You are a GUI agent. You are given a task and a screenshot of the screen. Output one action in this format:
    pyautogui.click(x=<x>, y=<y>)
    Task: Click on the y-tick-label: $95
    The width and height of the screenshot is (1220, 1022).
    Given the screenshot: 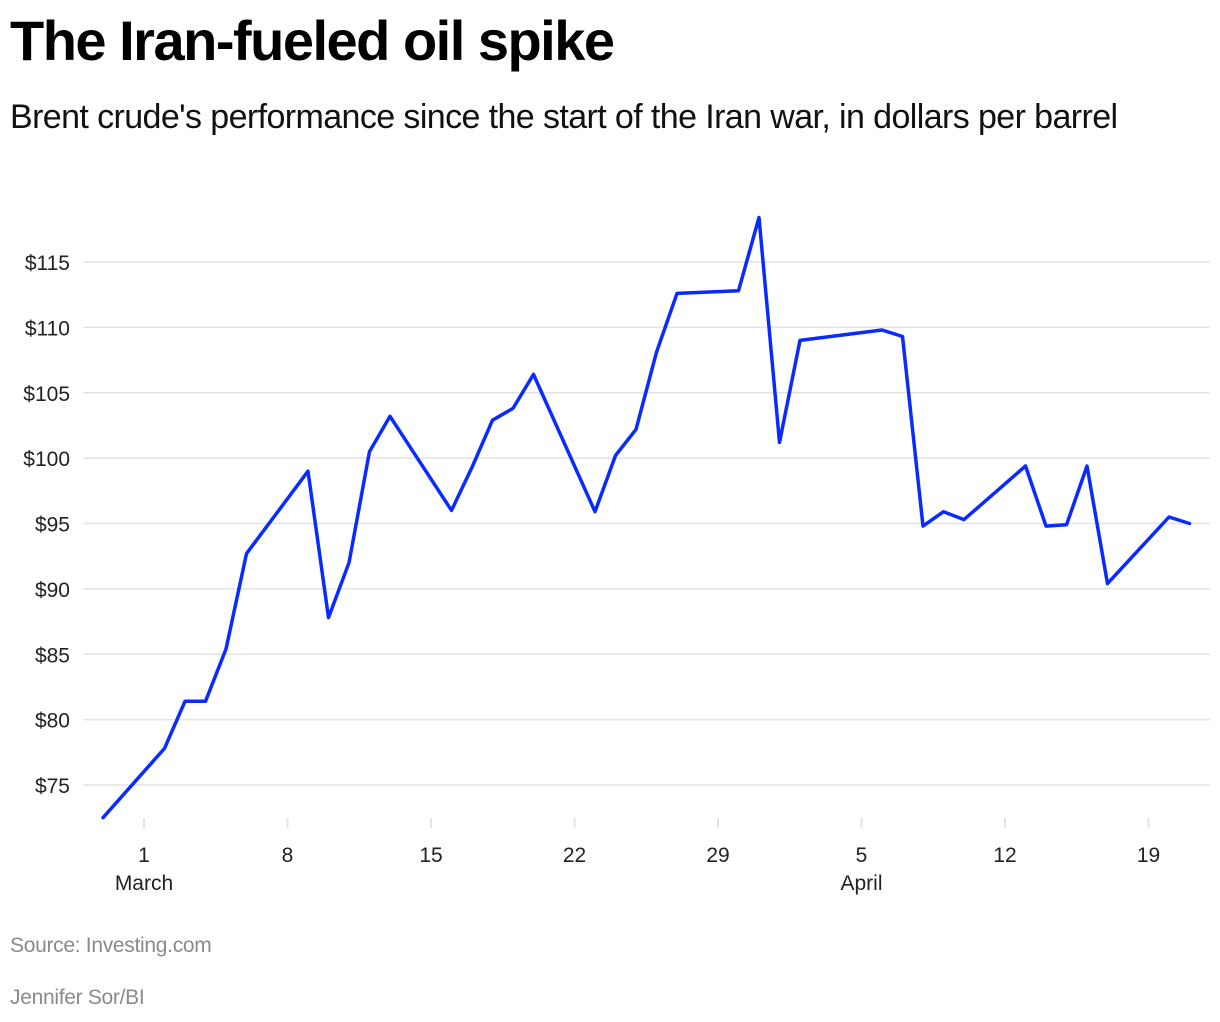 What is the action you would take?
    pyautogui.click(x=52, y=525)
    